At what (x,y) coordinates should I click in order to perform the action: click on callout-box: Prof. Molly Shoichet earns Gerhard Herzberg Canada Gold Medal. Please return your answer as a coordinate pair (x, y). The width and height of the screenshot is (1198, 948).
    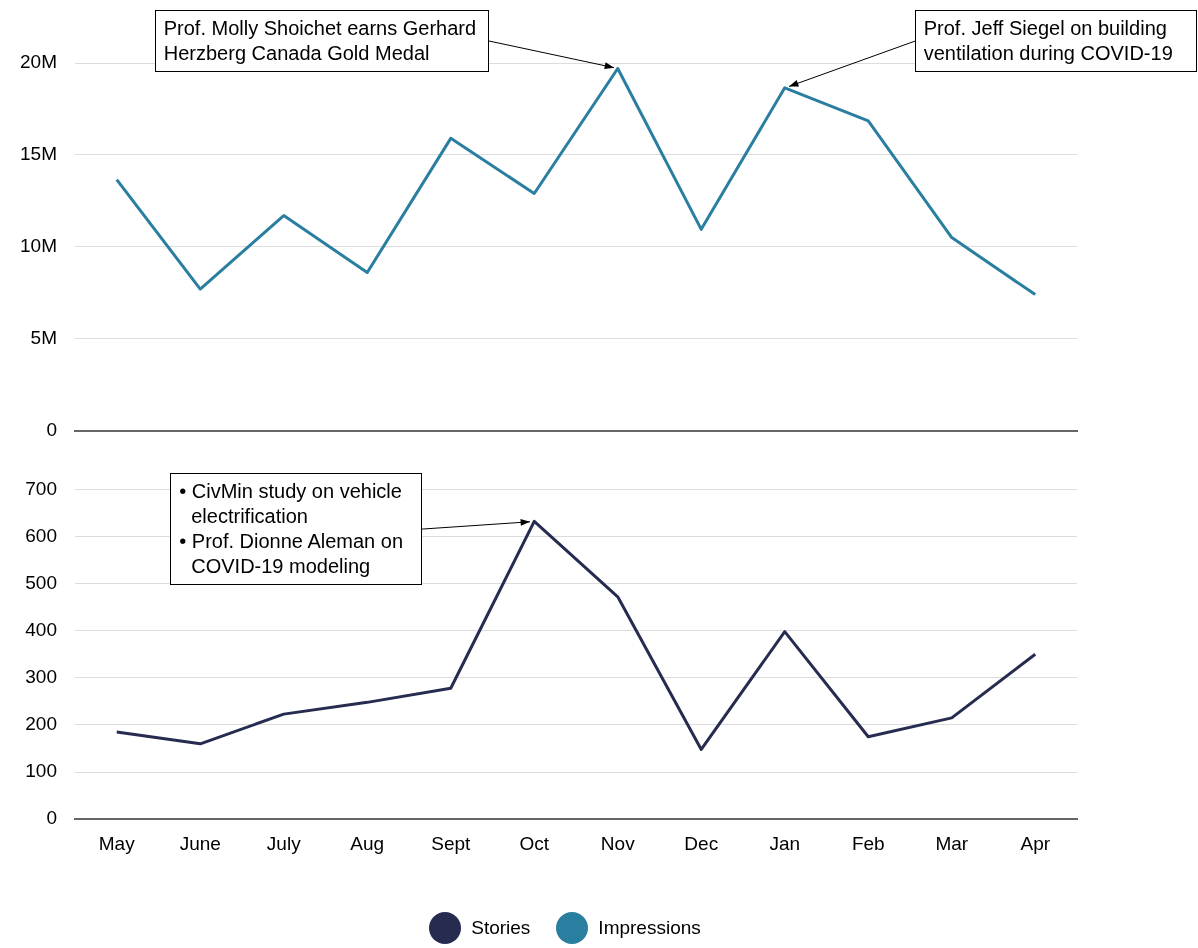
    Looking at the image, I should click on (321, 41).